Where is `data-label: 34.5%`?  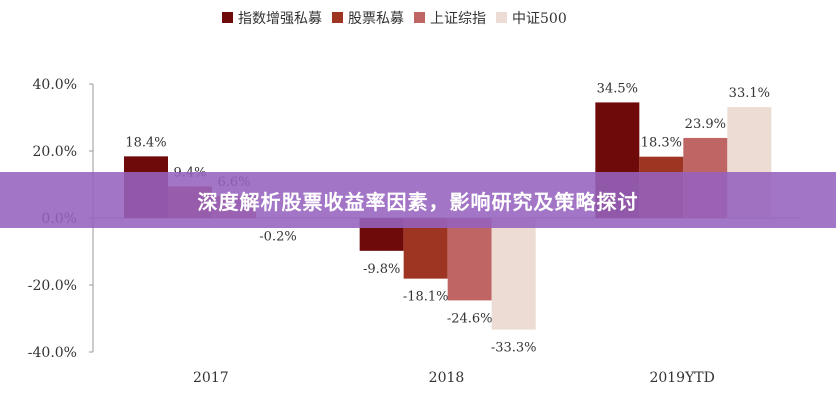
data-label: 34.5% is located at coordinates (617, 88).